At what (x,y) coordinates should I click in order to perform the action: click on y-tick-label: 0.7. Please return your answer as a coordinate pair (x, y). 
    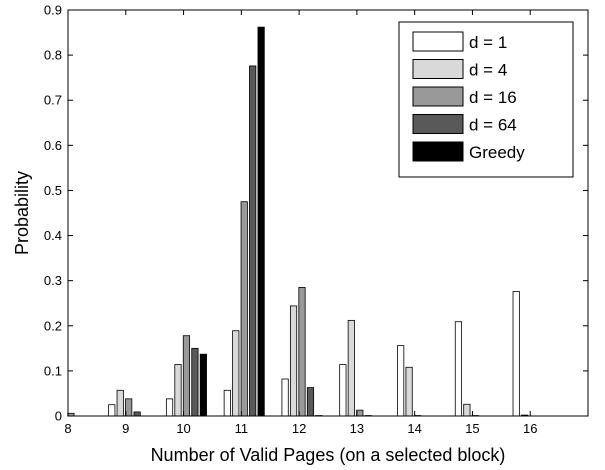
    Looking at the image, I should click on (53, 100).